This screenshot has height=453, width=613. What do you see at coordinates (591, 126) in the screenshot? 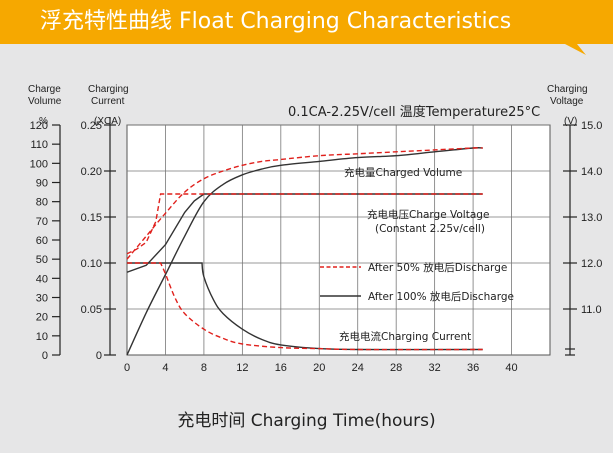
I see `voltage-tick-label: 15.0` at bounding box center [591, 126].